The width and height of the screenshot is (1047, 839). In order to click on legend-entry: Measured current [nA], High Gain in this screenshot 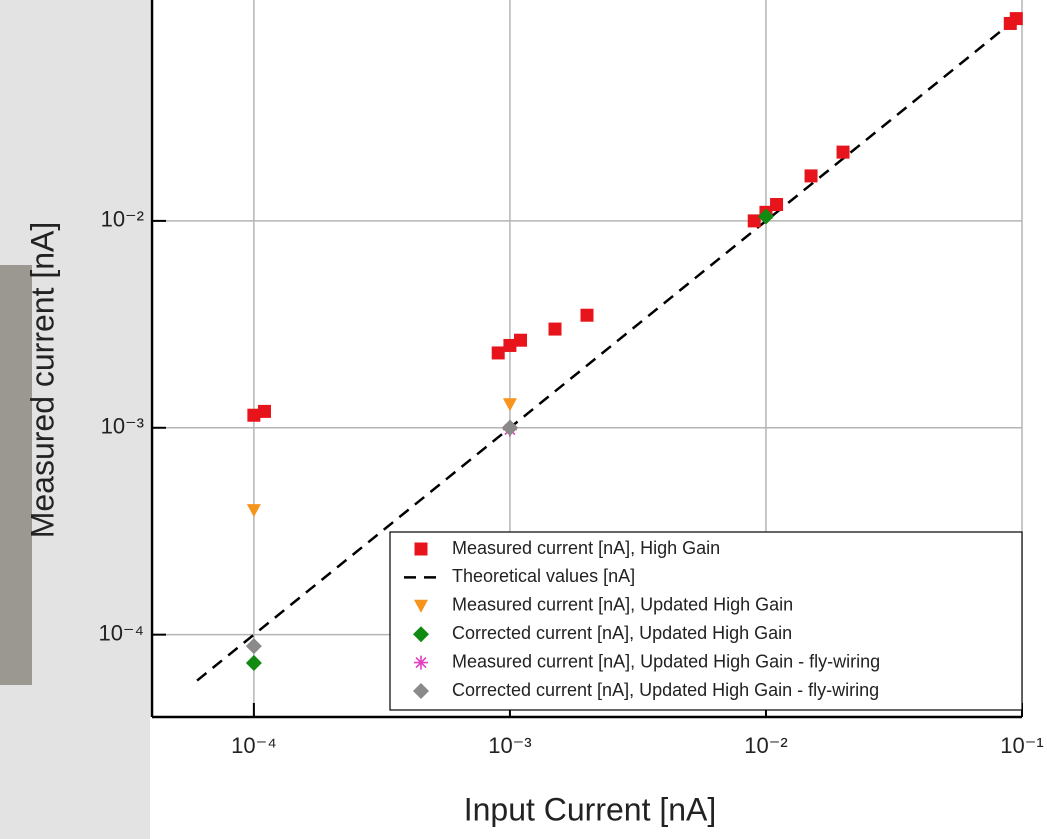, I will do `click(567, 548)`.